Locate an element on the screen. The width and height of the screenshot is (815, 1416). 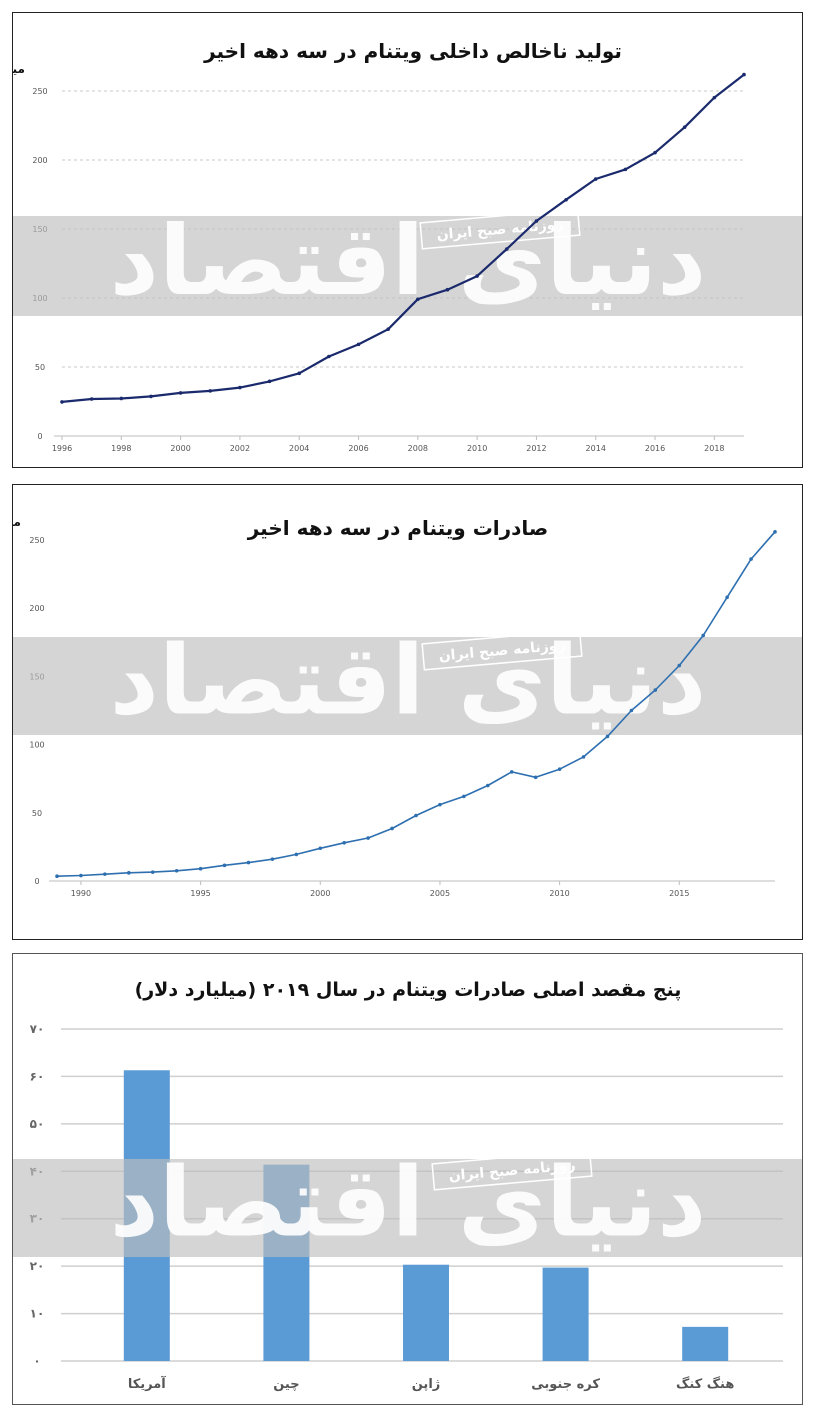
y-tick-label: ۶۰ is located at coordinates (37, 1076).